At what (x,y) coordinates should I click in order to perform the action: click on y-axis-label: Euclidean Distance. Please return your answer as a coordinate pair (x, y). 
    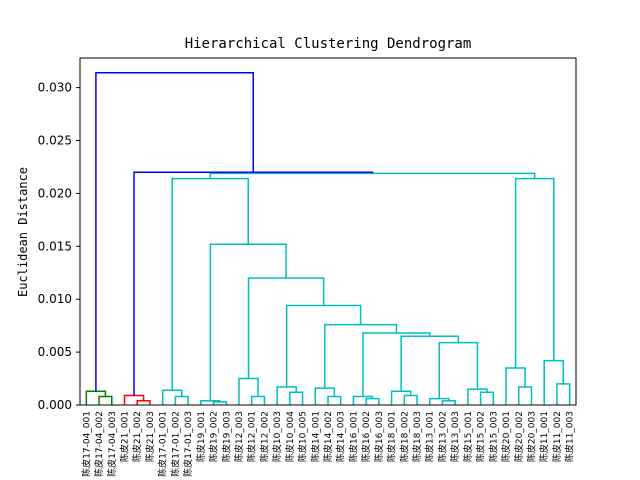
    Looking at the image, I should click on (23, 232).